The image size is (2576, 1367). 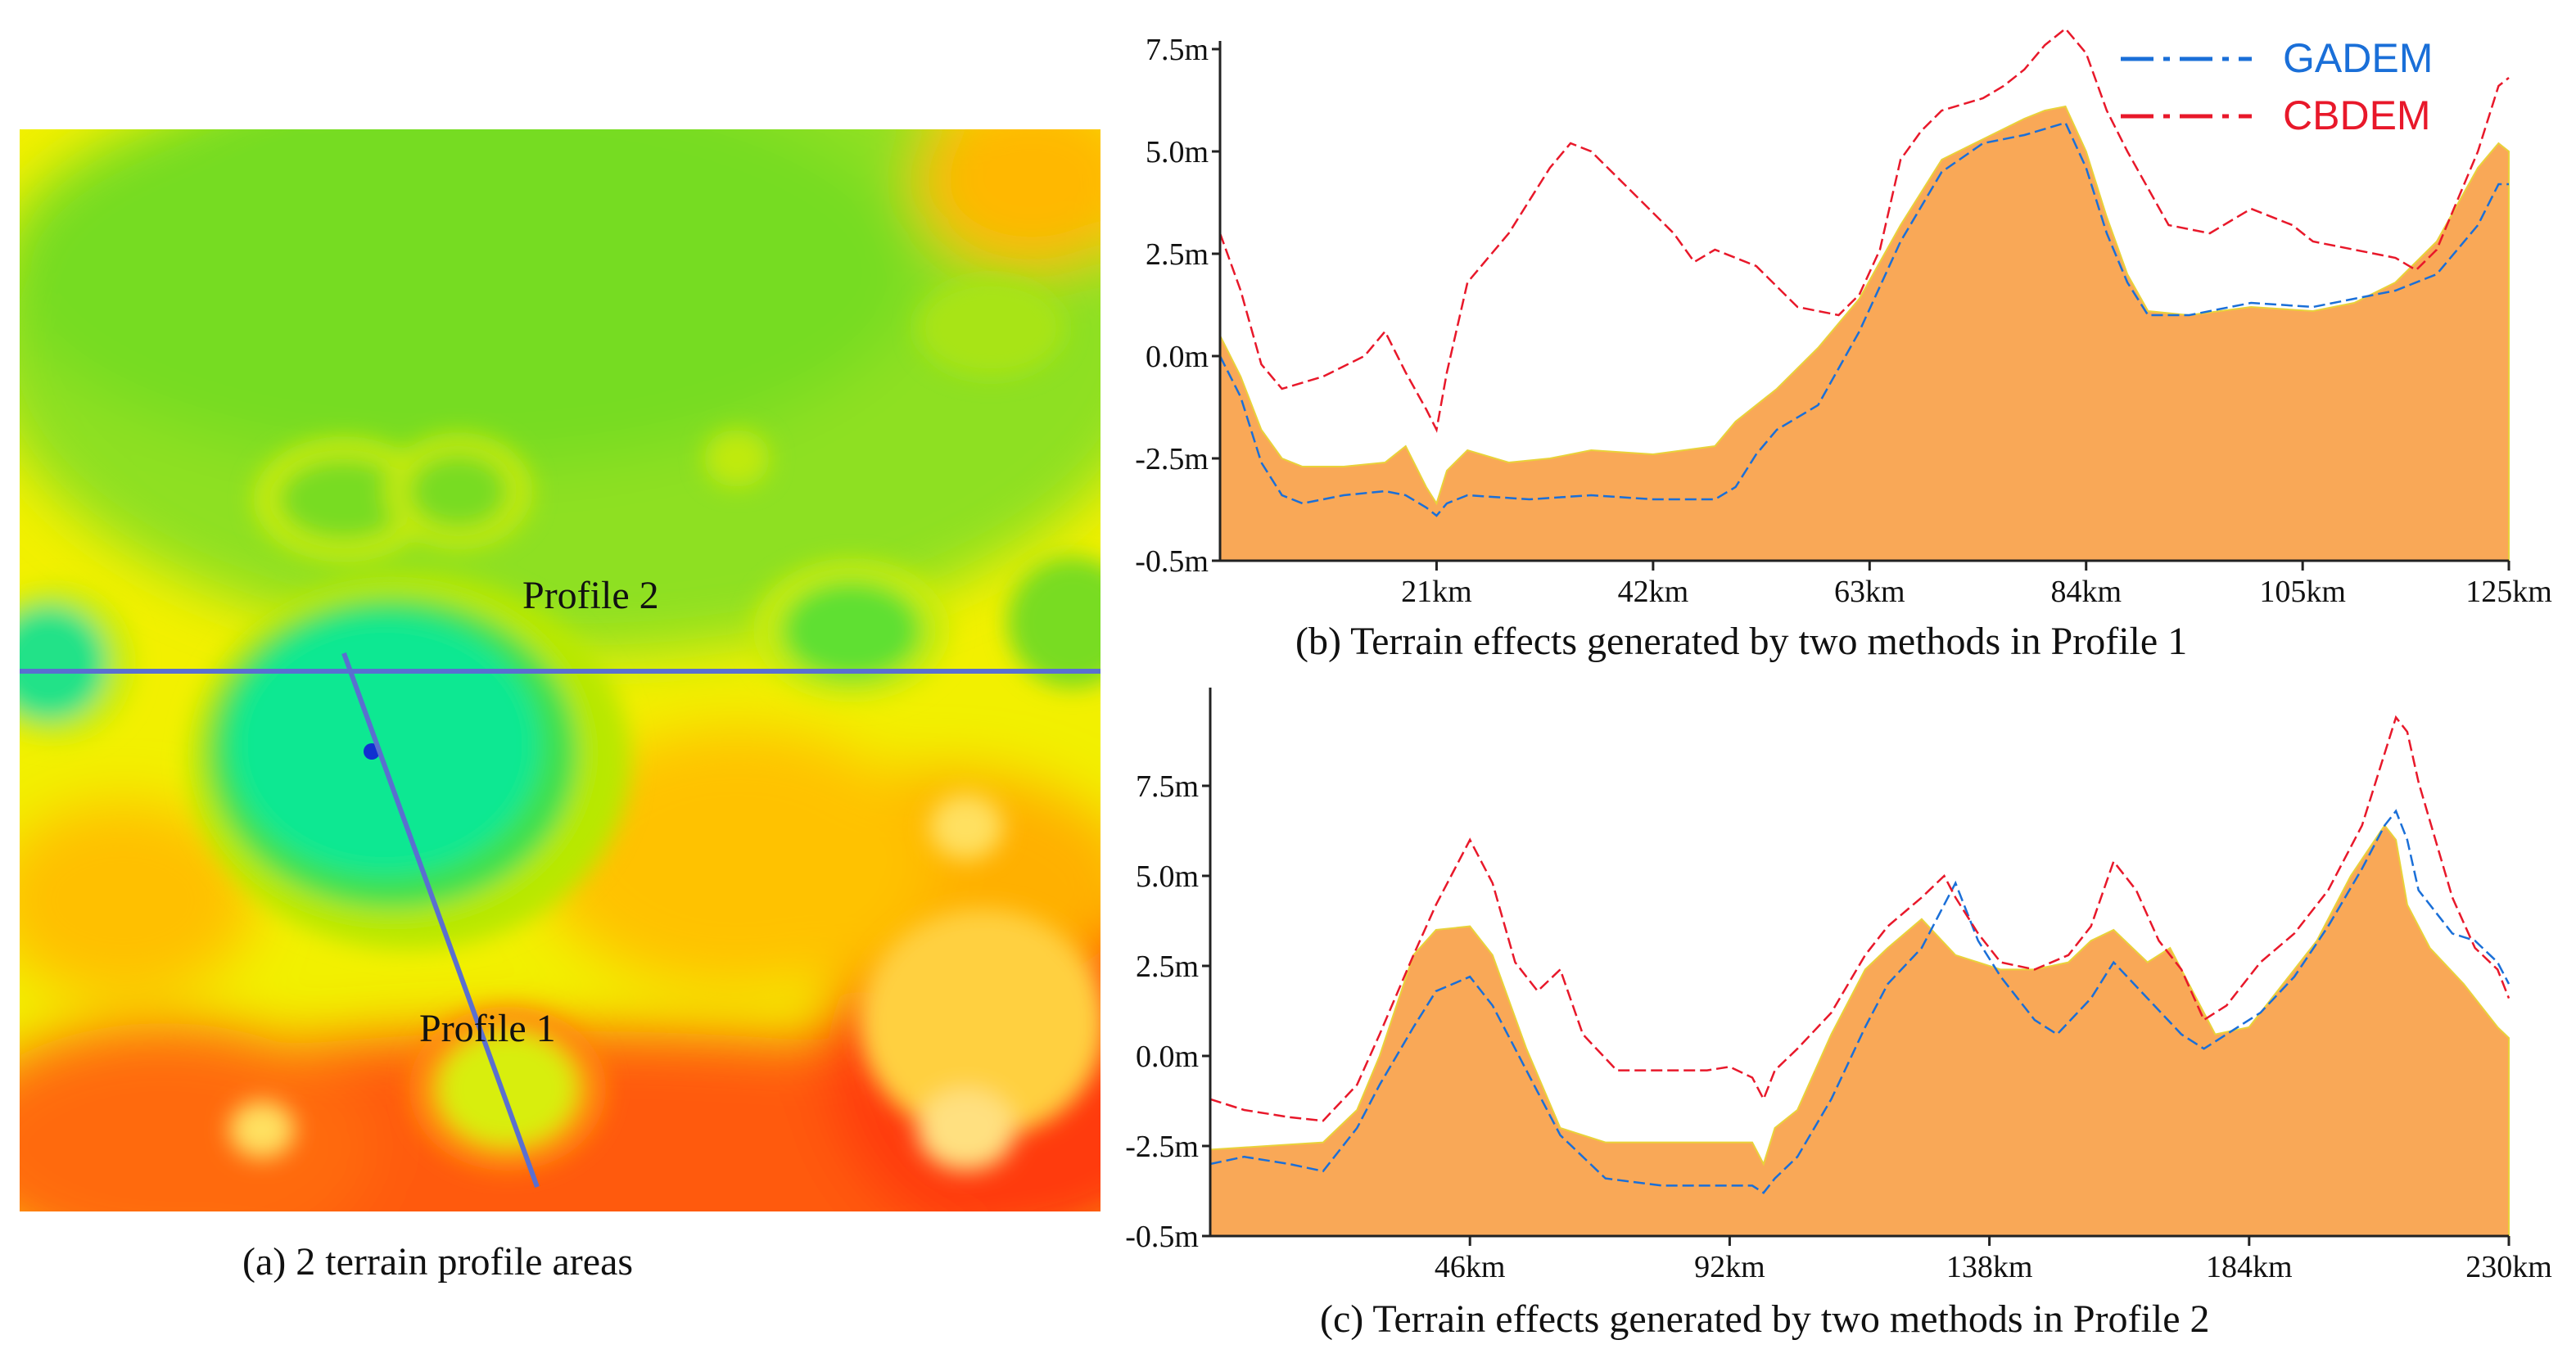 What do you see at coordinates (1177, 357) in the screenshot?
I see `y-tick-label-b: 0.0m` at bounding box center [1177, 357].